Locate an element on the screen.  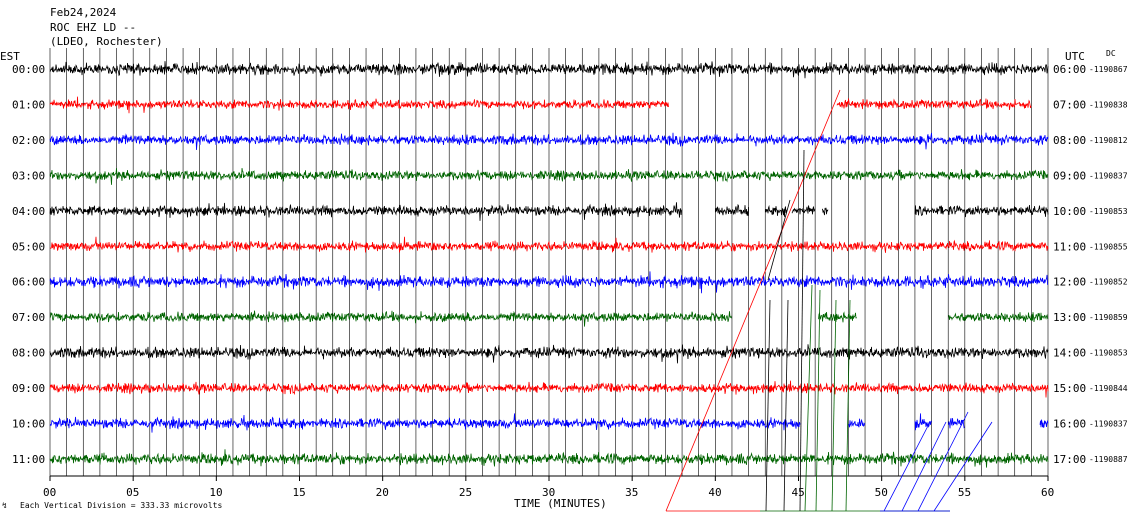
x-axis-ticks: 00 05 10 15 20 25 30 35 40 45 50 55 60 is located at coordinates (548, 487).